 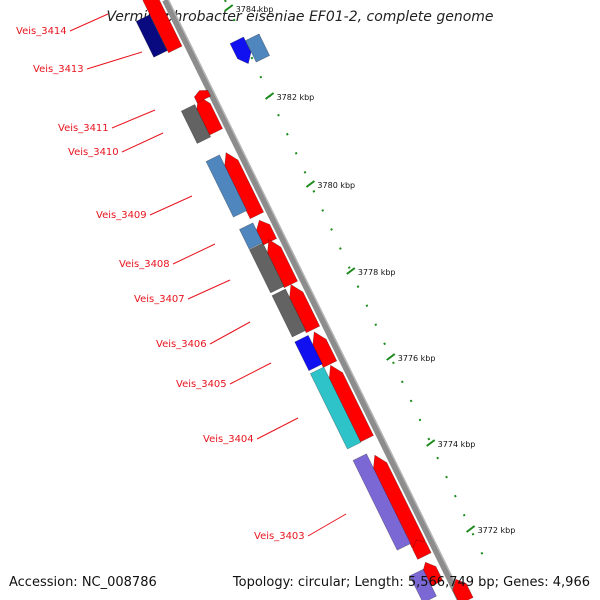 I want to click on scale-tick-label: 3784 kbp, so click(x=255, y=9).